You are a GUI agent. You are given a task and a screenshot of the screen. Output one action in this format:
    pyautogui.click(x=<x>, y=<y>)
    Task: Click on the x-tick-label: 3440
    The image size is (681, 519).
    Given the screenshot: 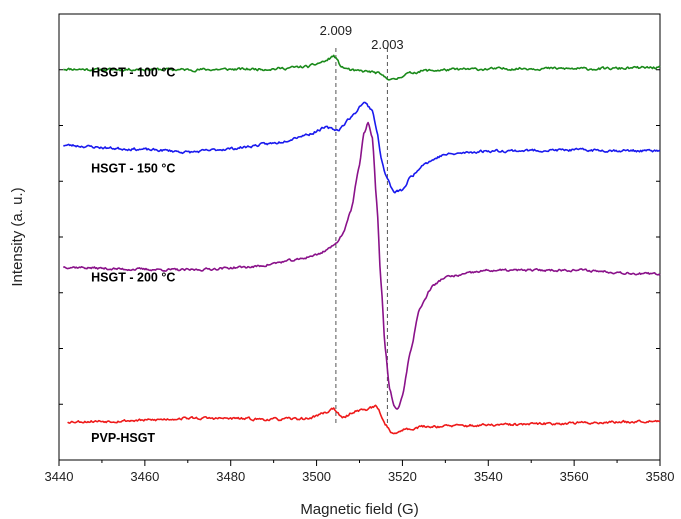 What is the action you would take?
    pyautogui.click(x=59, y=476)
    